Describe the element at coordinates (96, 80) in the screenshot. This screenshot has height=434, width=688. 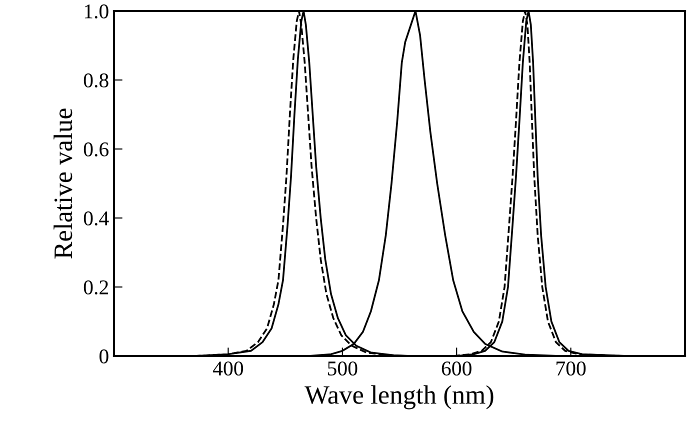
I see `y-tick-label: 0.8` at that location.